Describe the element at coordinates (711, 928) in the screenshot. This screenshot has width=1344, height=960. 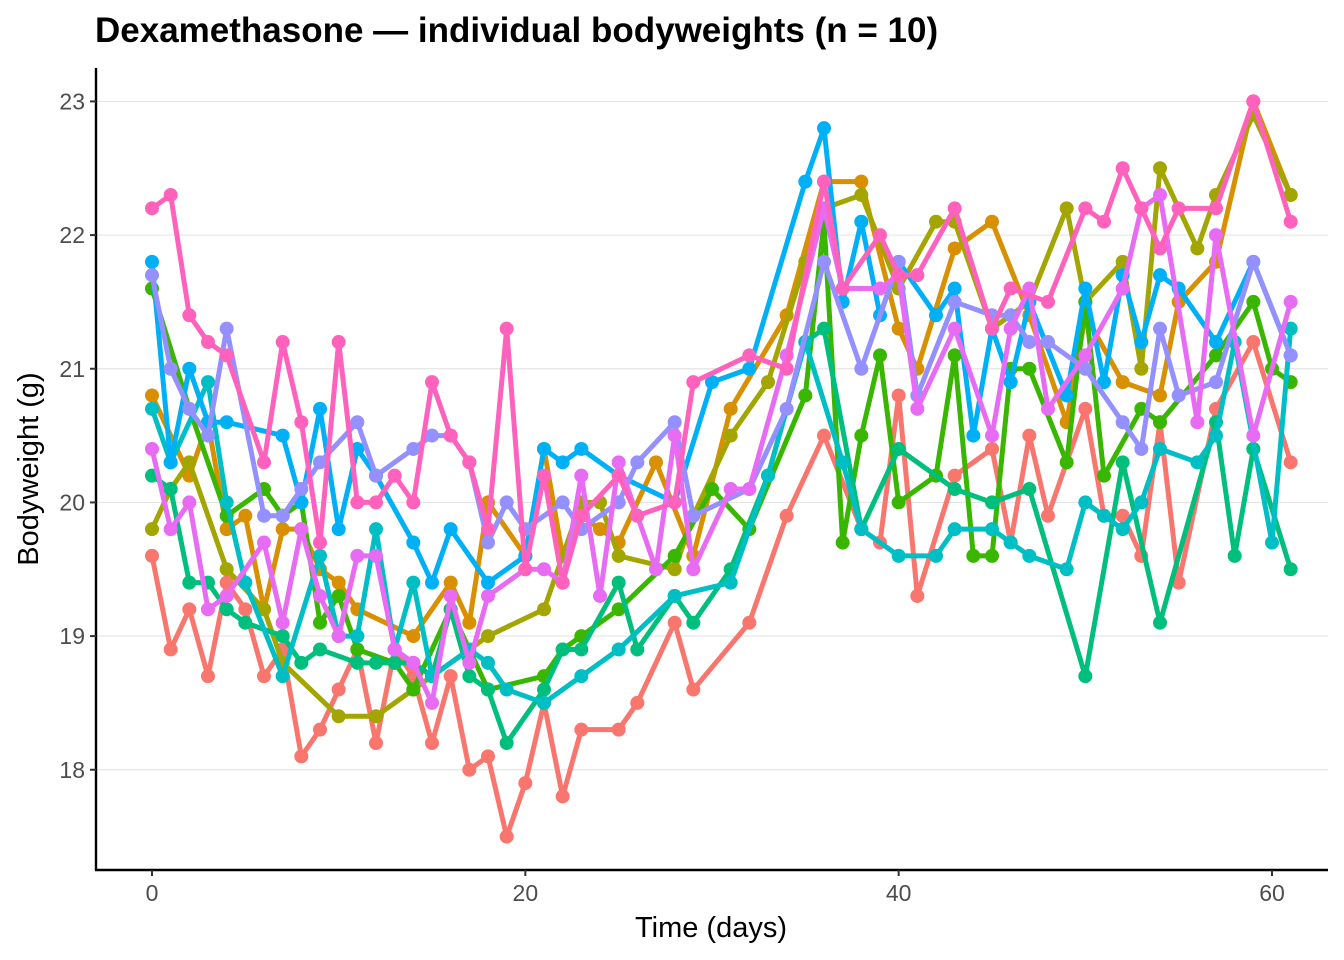
I see `x-axis-title: Time (days)` at that location.